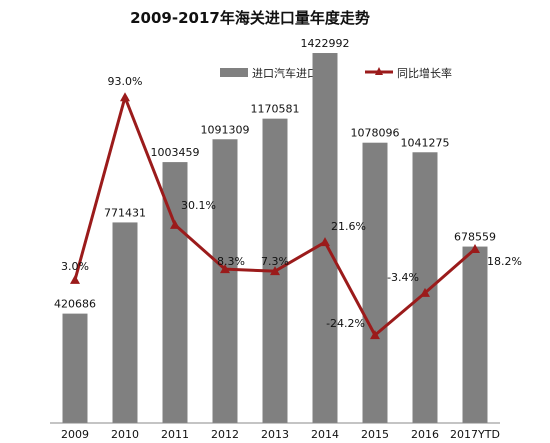 The width and height of the screenshot is (550, 443). What do you see at coordinates (336, 73) in the screenshot?
I see `legend: 进口汽车进口量 同比增长率` at bounding box center [336, 73].